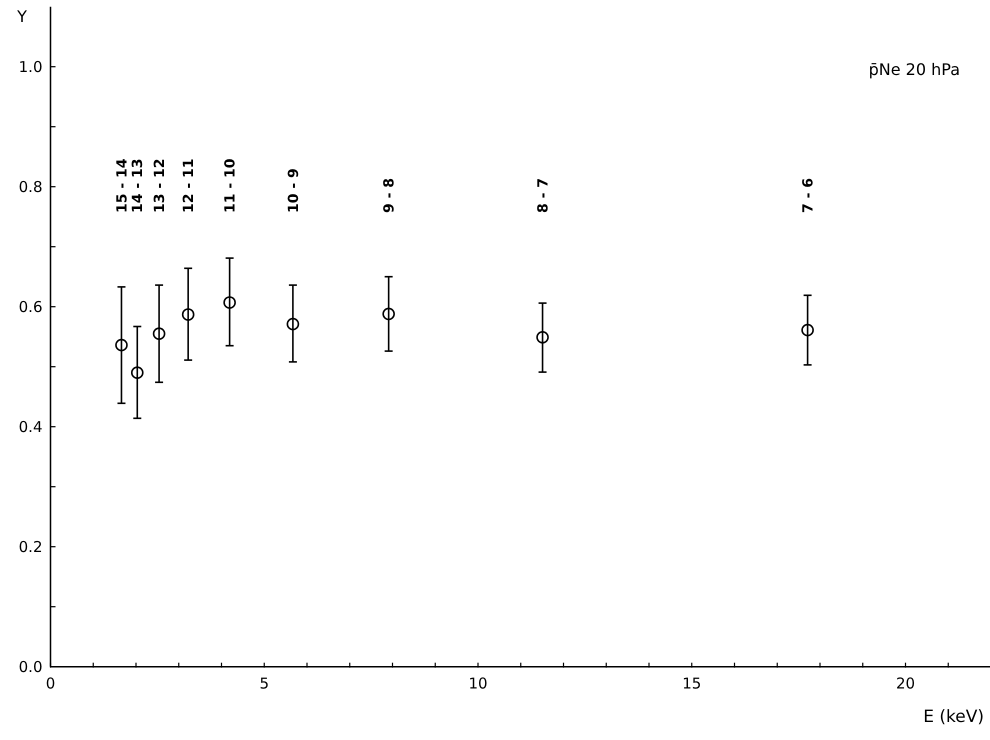  Describe the element at coordinates (30, 667) in the screenshot. I see `y-tick-label: 0.0` at that location.